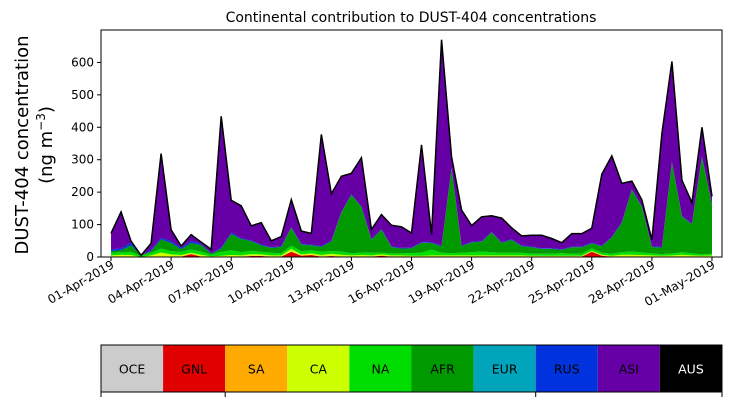  Describe the element at coordinates (46, 157) in the screenshot. I see `y-axis-label-prefix: (ng m` at that location.